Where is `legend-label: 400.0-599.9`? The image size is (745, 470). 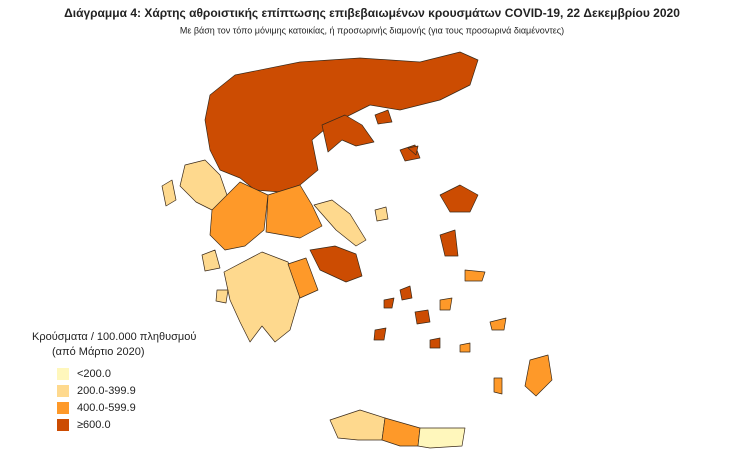
legend-label: 400.0-599.9 is located at coordinates (106, 408).